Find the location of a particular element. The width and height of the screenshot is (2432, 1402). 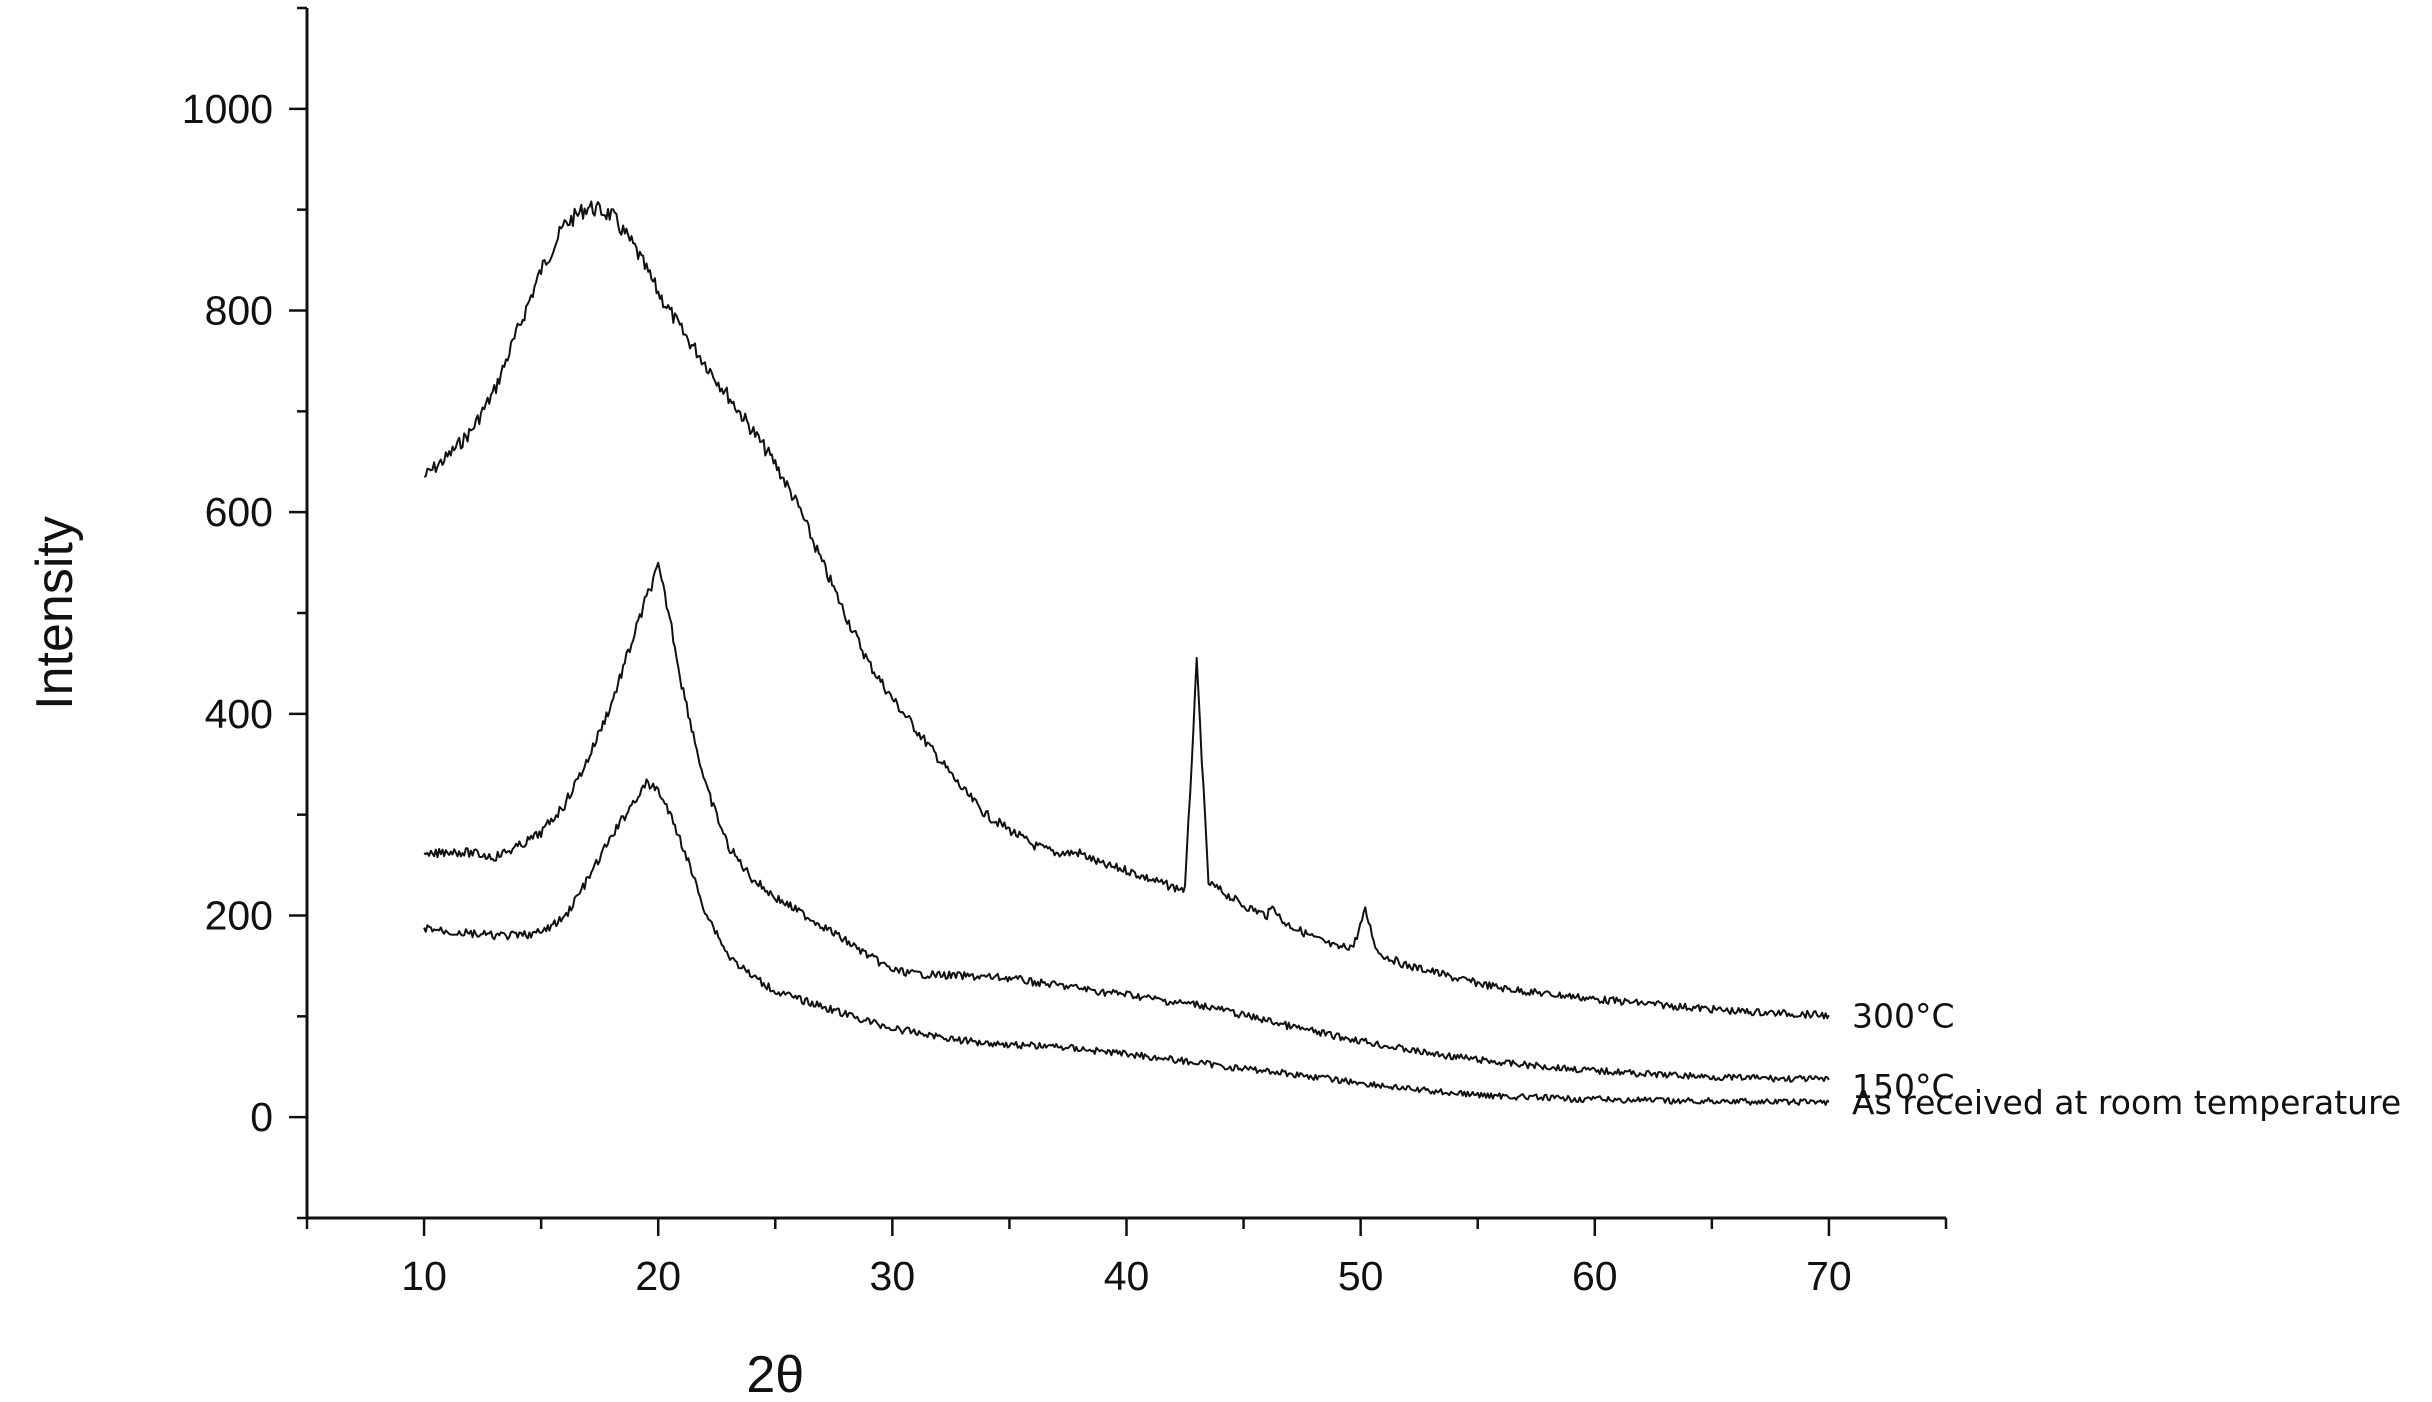

x-tick-label: 50 is located at coordinates (1361, 1276).